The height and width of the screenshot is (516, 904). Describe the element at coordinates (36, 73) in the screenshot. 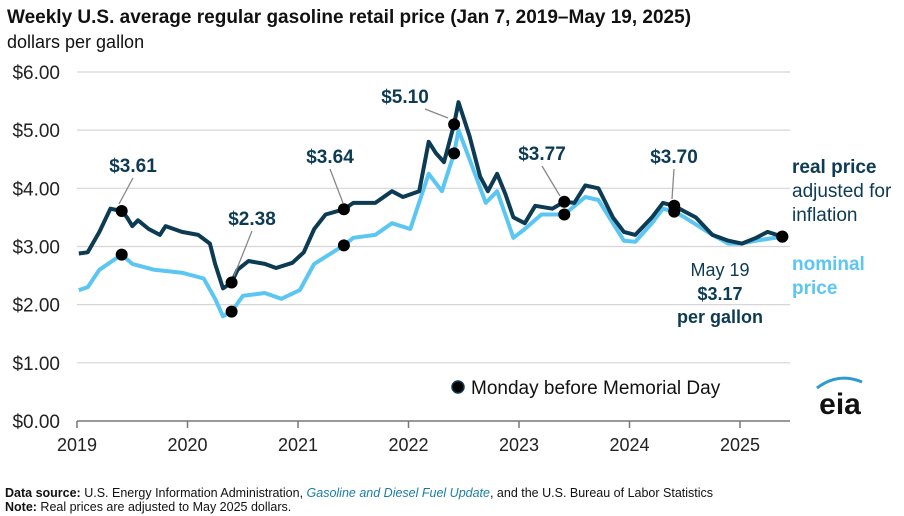

I see `y-tick-label: $6.00` at that location.